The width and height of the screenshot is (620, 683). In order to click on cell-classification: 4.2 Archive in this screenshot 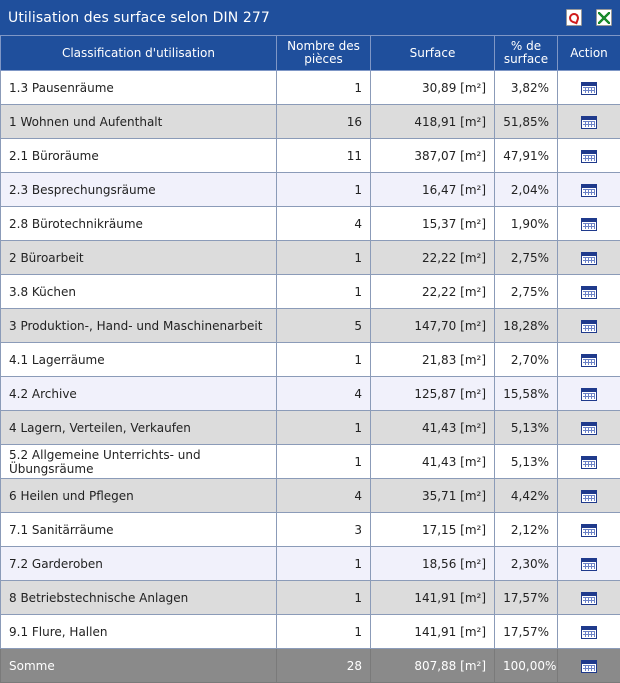, I will do `click(138, 393)`.